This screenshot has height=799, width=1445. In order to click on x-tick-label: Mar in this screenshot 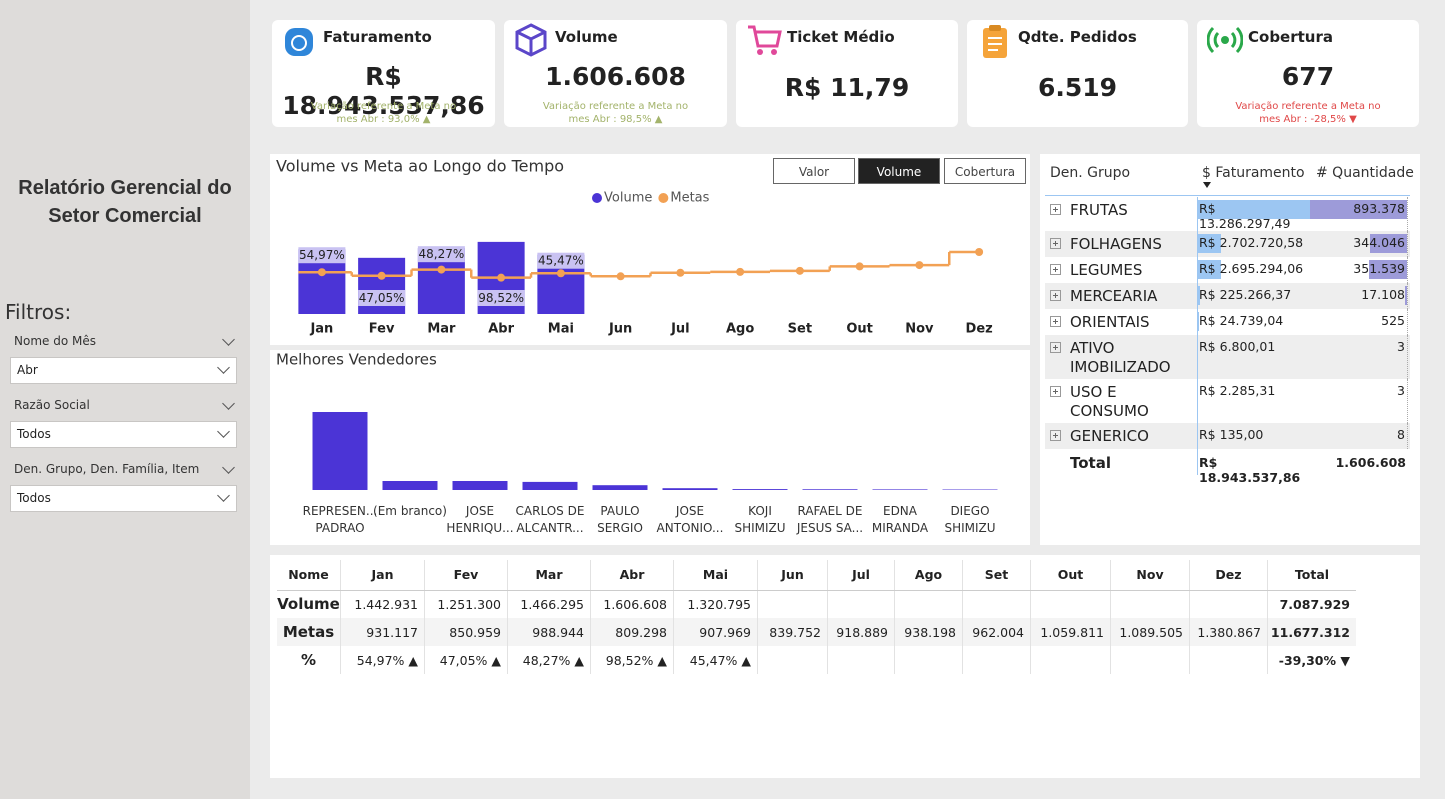, I will do `click(441, 329)`.